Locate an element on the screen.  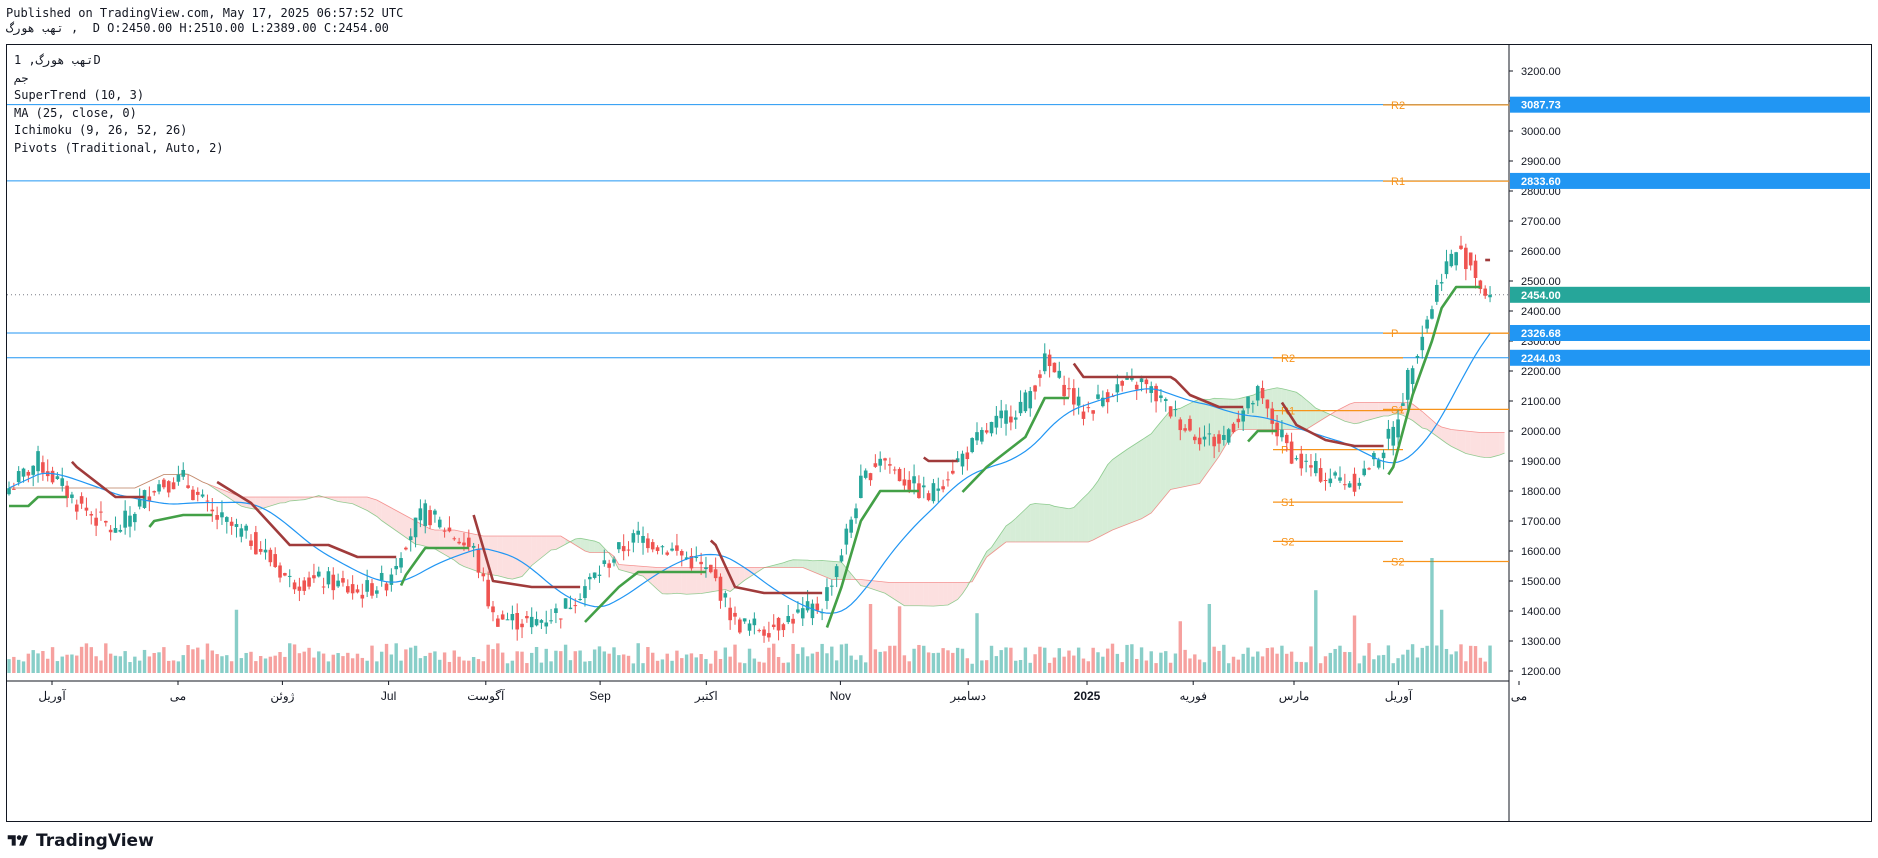
tradingview-brand: TradingView is located at coordinates (80, 841).